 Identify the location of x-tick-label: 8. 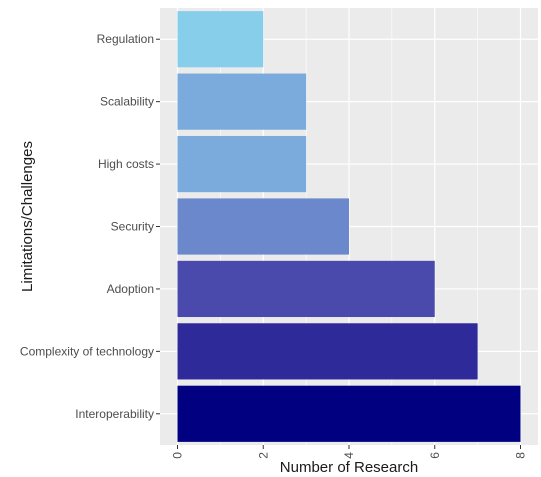
(521, 455).